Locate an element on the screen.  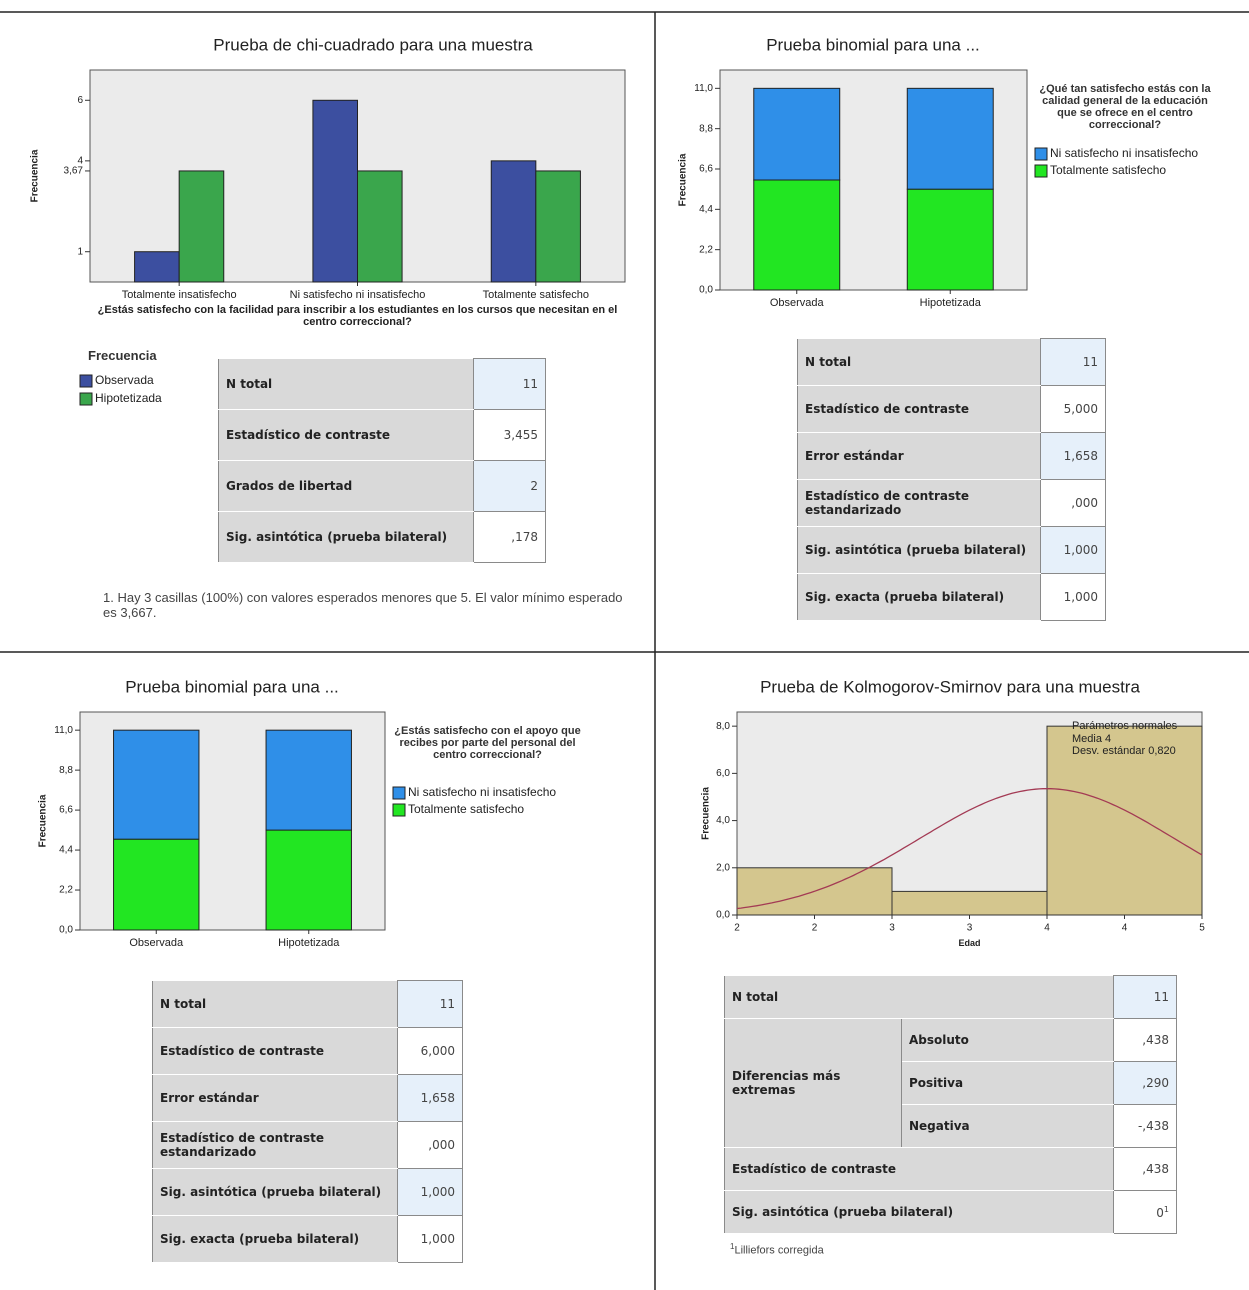
table-row: Sig. asintótica (prueba bilateral) ,178 is located at coordinates (382, 537).